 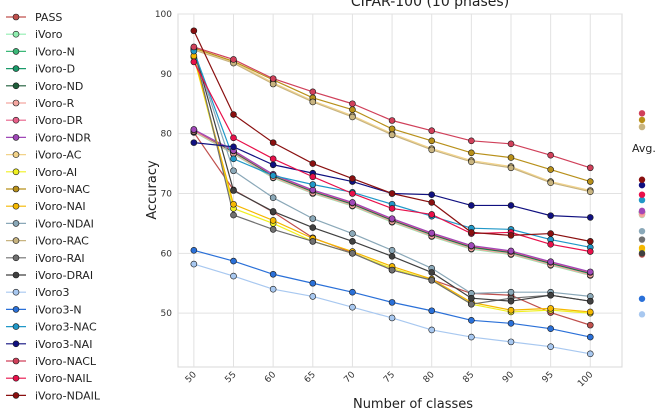 I want to click on average-markers, so click(x=642, y=214).